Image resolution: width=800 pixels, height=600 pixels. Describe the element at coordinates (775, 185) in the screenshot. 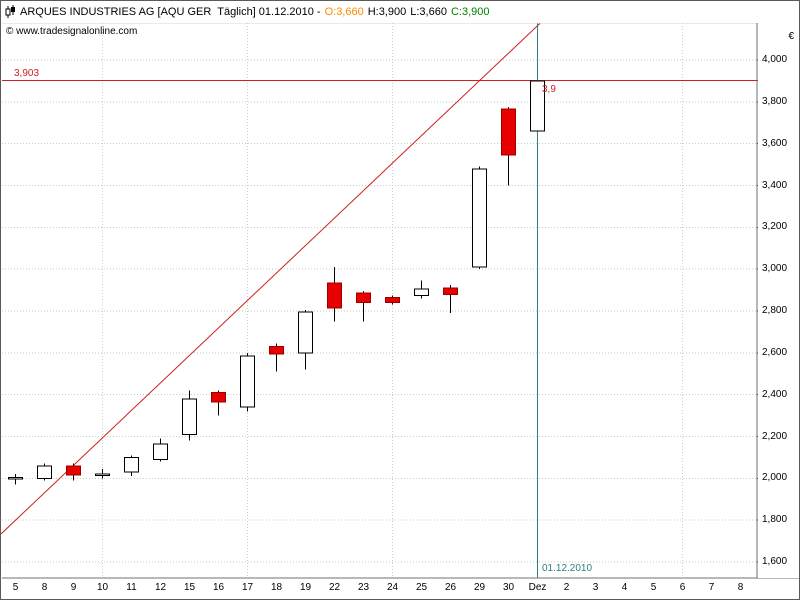

I see `price-tick-label: 3,400` at that location.